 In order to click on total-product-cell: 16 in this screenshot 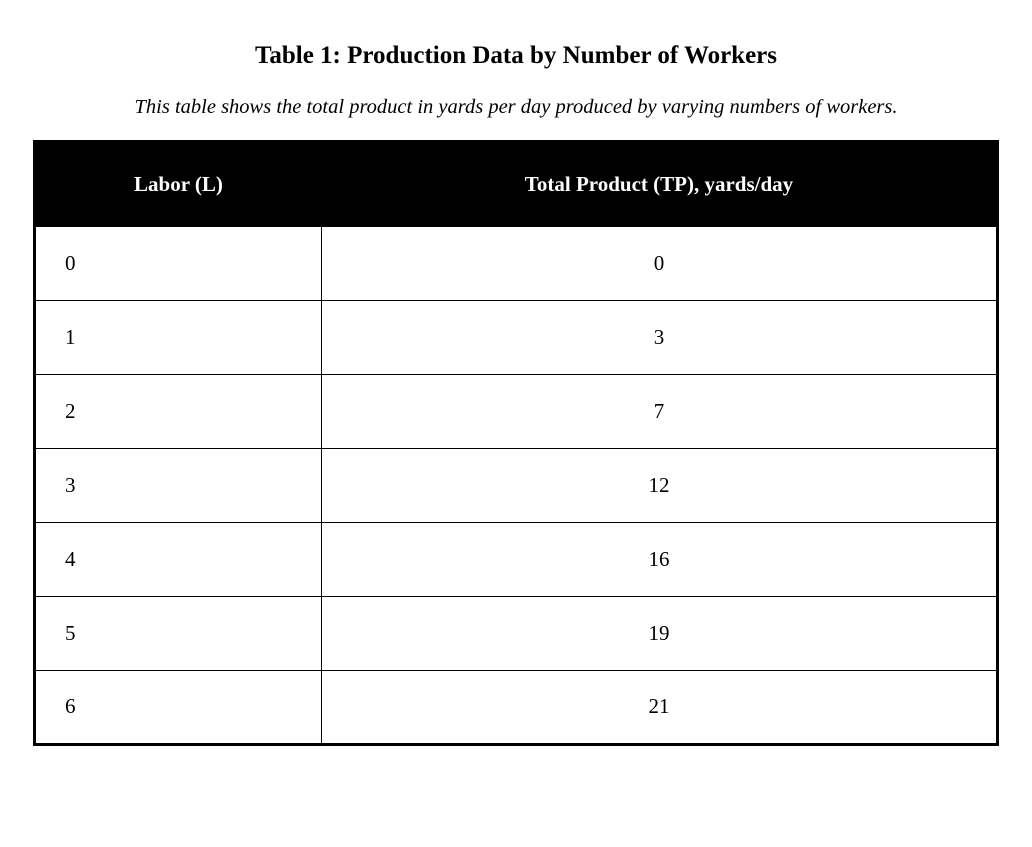, I will do `click(659, 559)`.